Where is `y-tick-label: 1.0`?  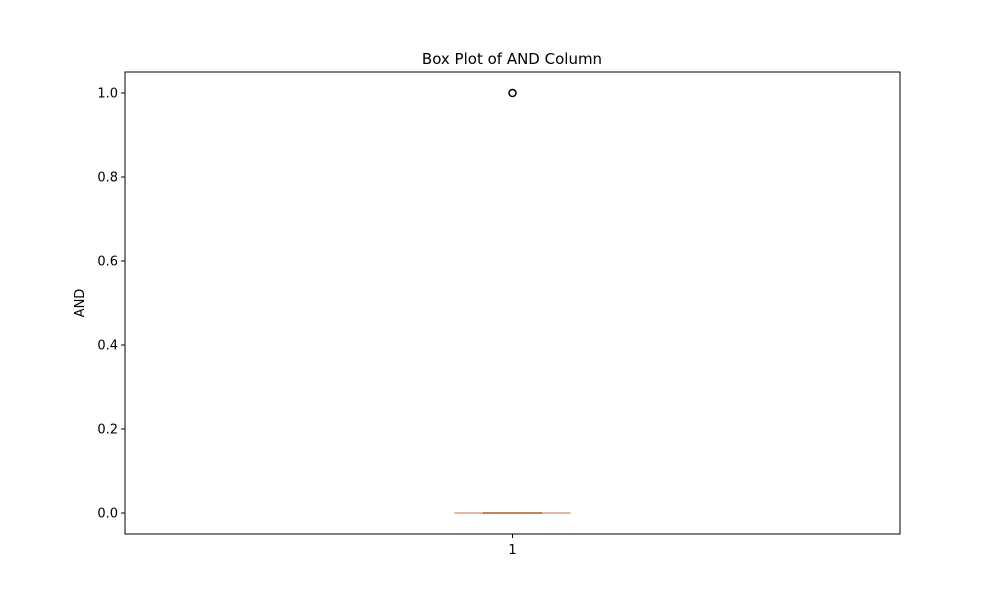
y-tick-label: 1.0 is located at coordinates (107, 94).